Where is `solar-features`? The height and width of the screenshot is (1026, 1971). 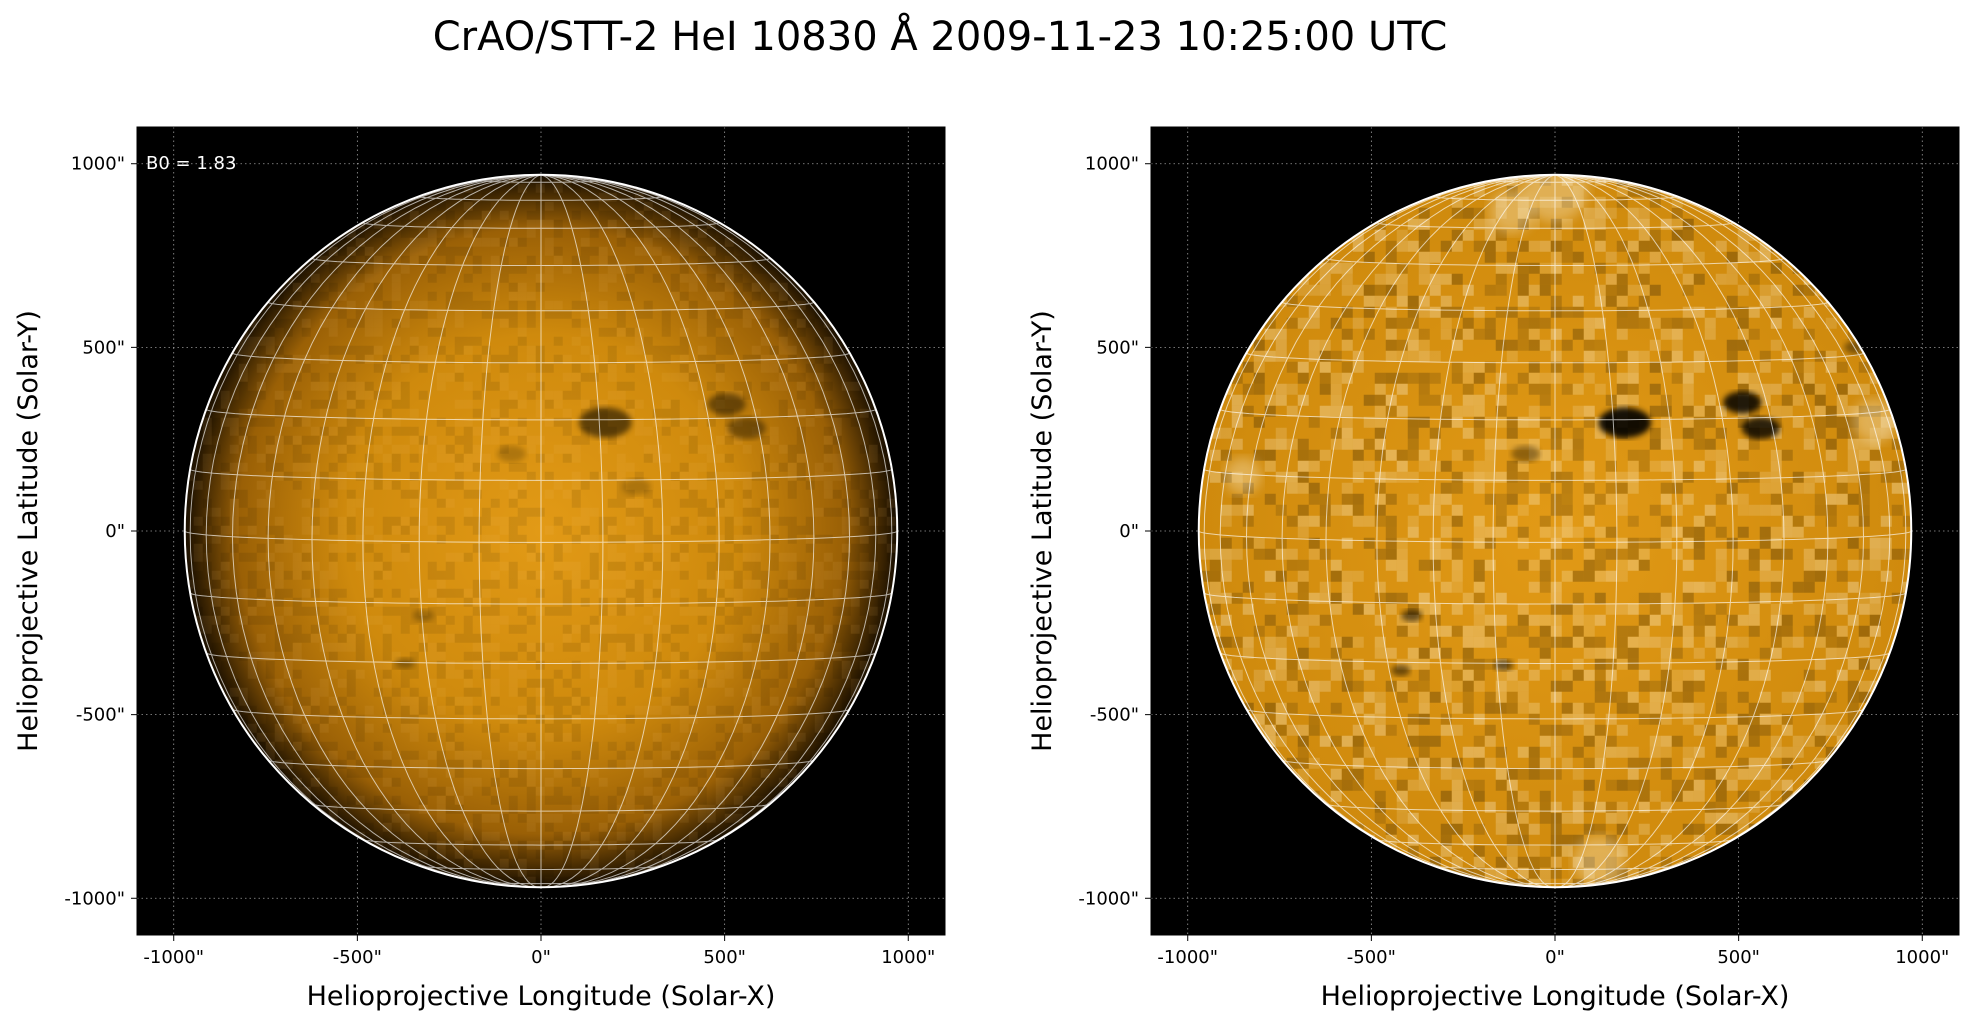
solar-features is located at coordinates (580, 531).